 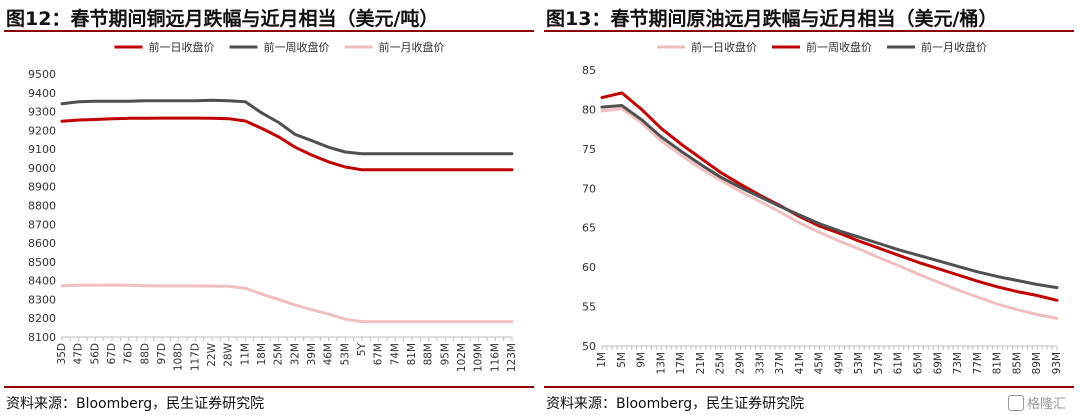 I want to click on x-tick-label: 22W, so click(x=212, y=354).